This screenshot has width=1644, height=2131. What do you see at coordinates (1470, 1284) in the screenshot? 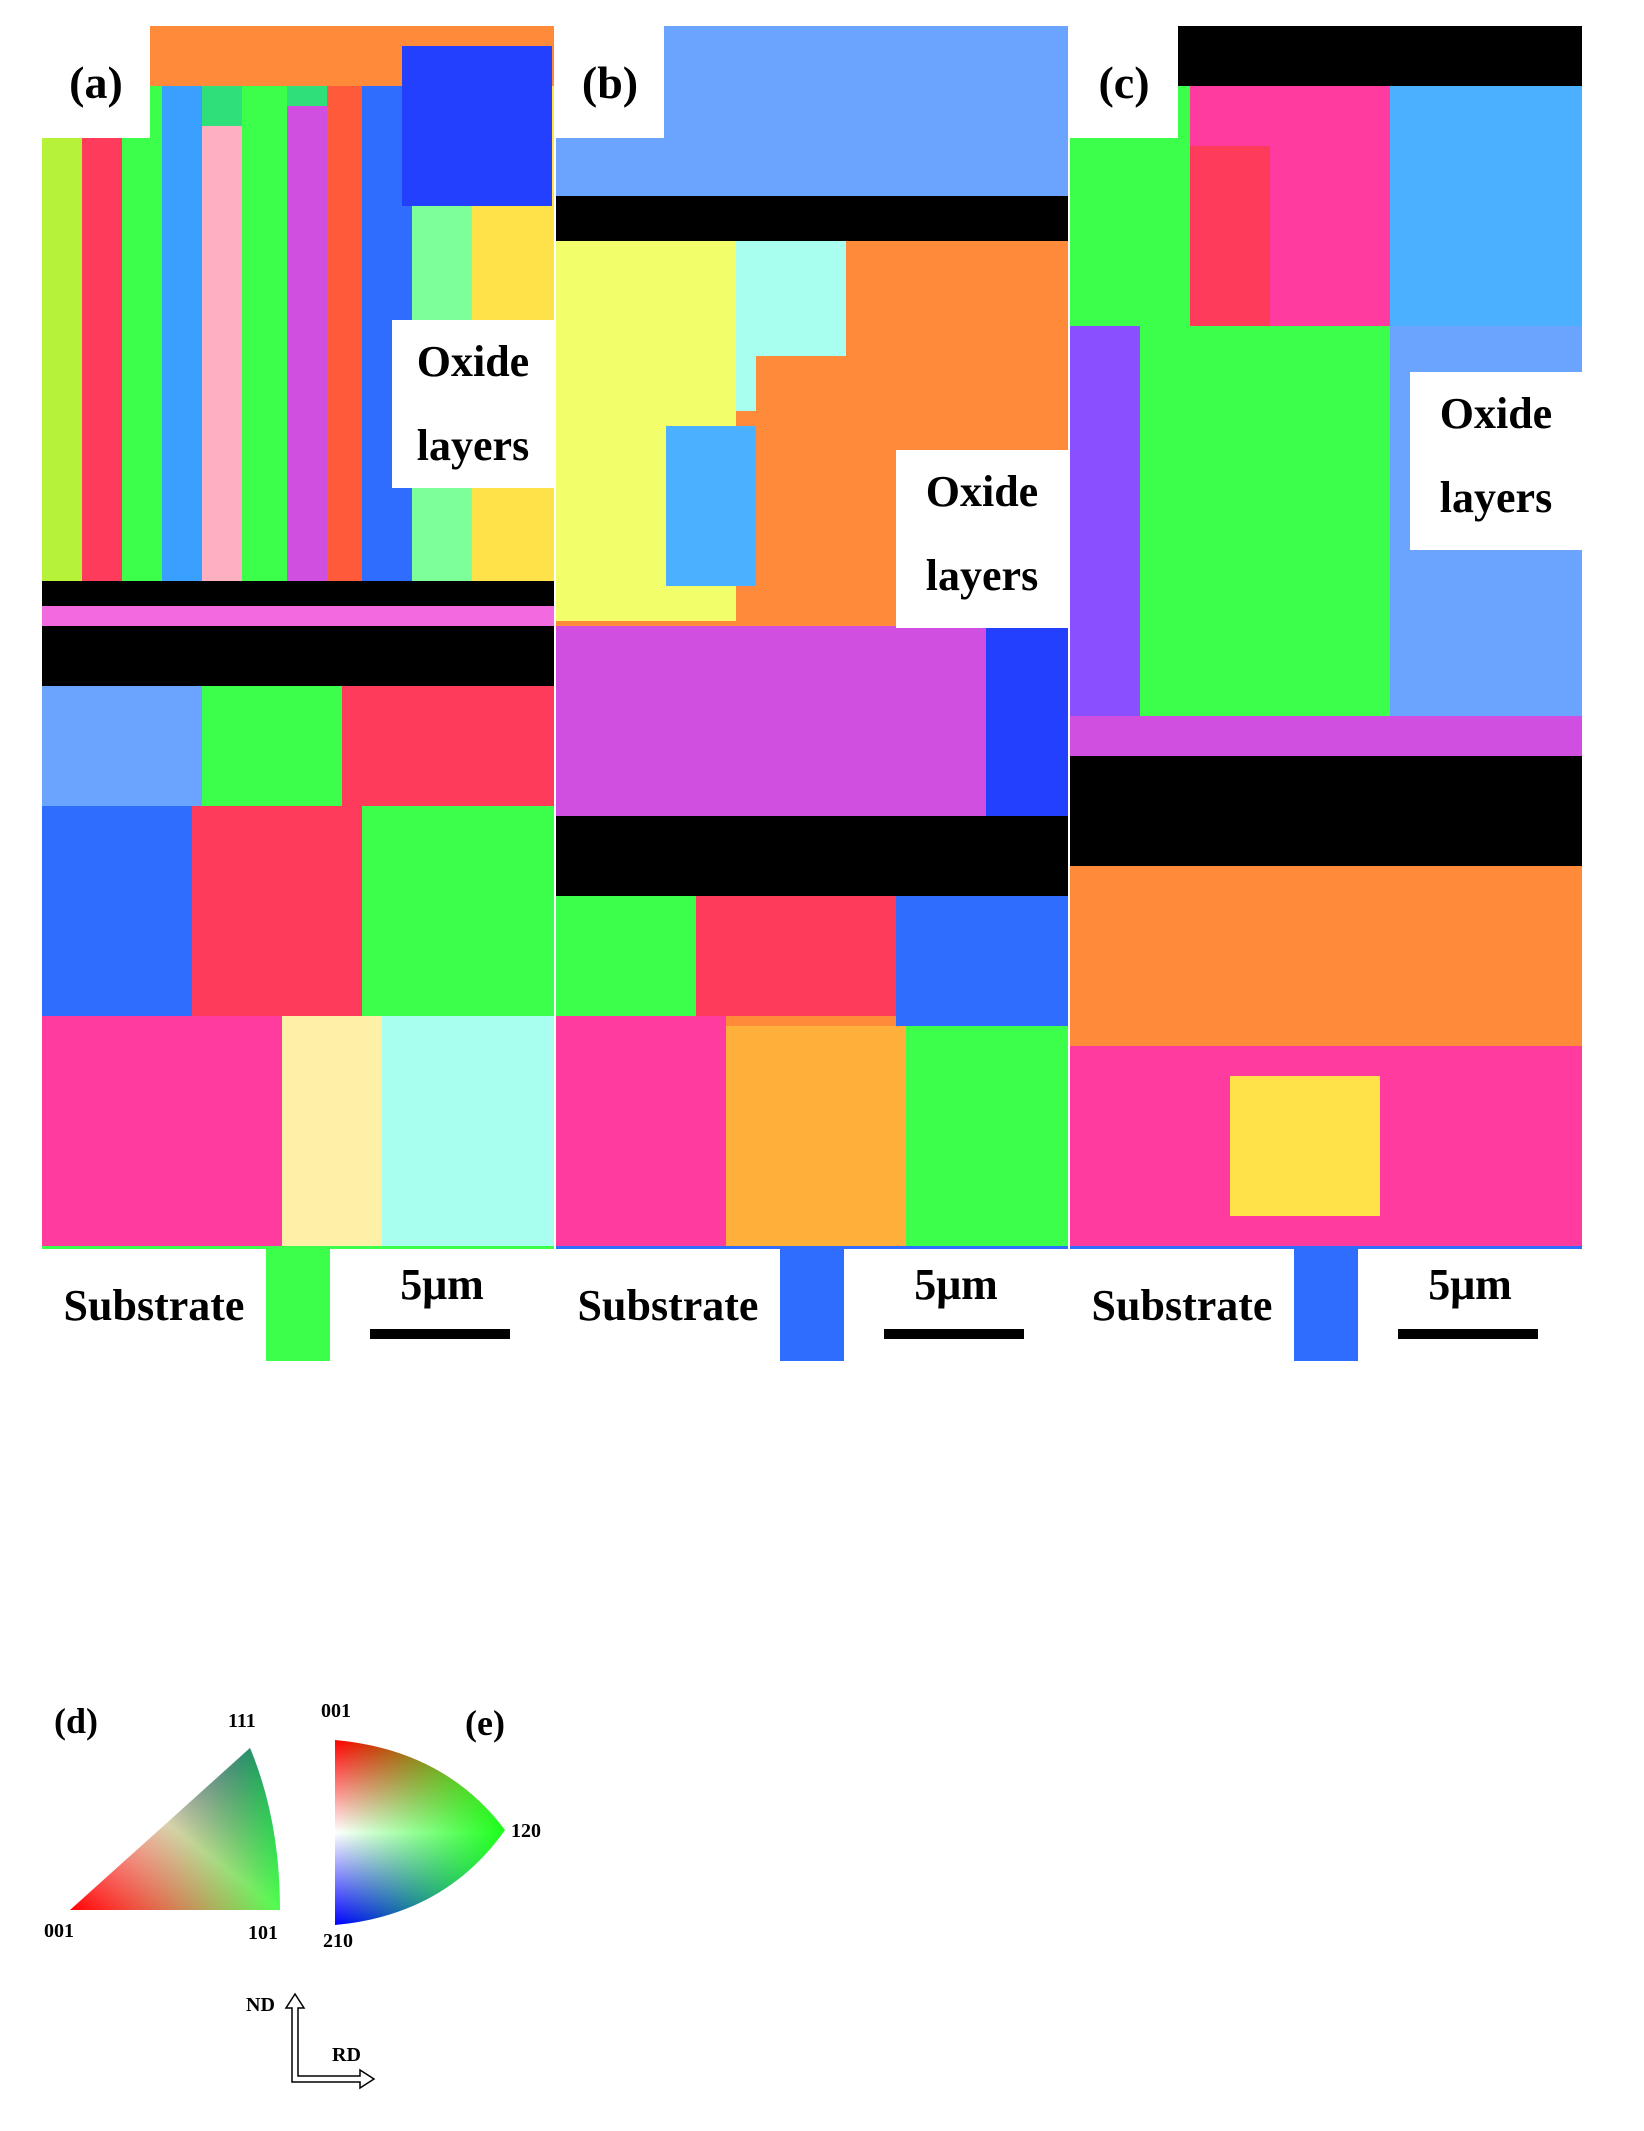
I see `scale-label-c: 5μm` at bounding box center [1470, 1284].